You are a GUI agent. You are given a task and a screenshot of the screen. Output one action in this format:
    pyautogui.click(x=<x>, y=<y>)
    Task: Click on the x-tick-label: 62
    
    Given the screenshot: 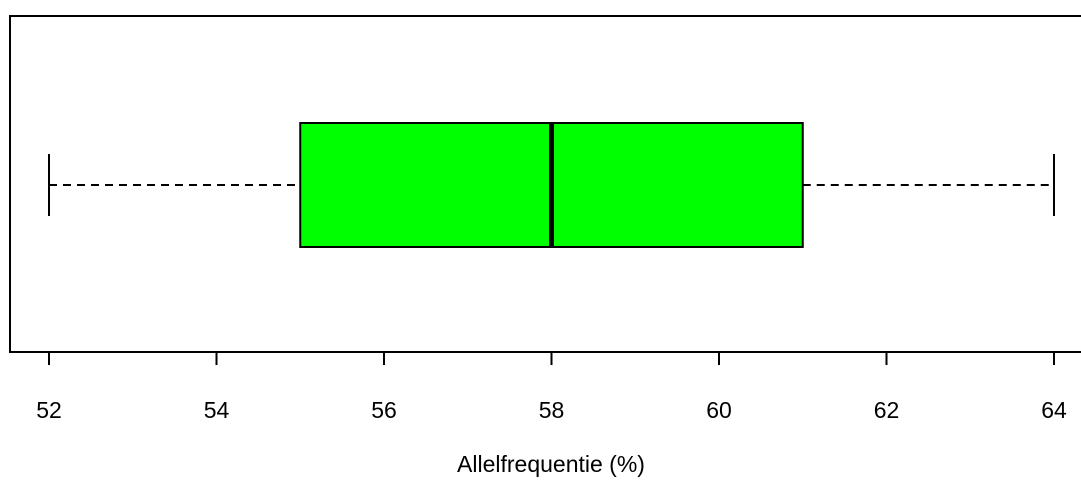 What is the action you would take?
    pyautogui.click(x=887, y=410)
    